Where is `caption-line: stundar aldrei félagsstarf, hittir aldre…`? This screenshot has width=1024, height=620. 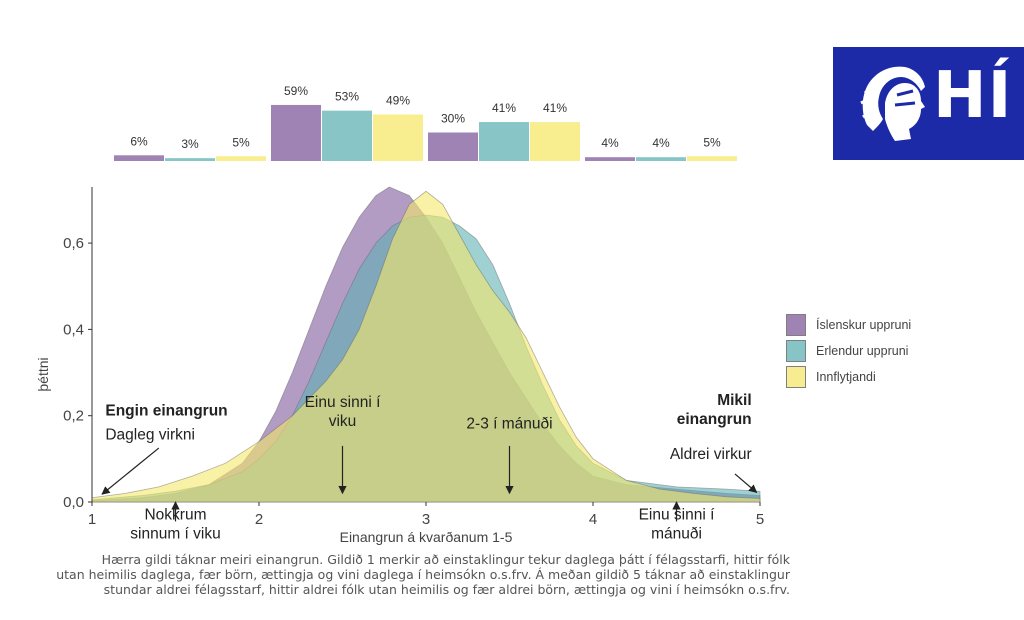
caption-line: stundar aldrei félagsstarf, hittir aldre… is located at coordinates (446, 589).